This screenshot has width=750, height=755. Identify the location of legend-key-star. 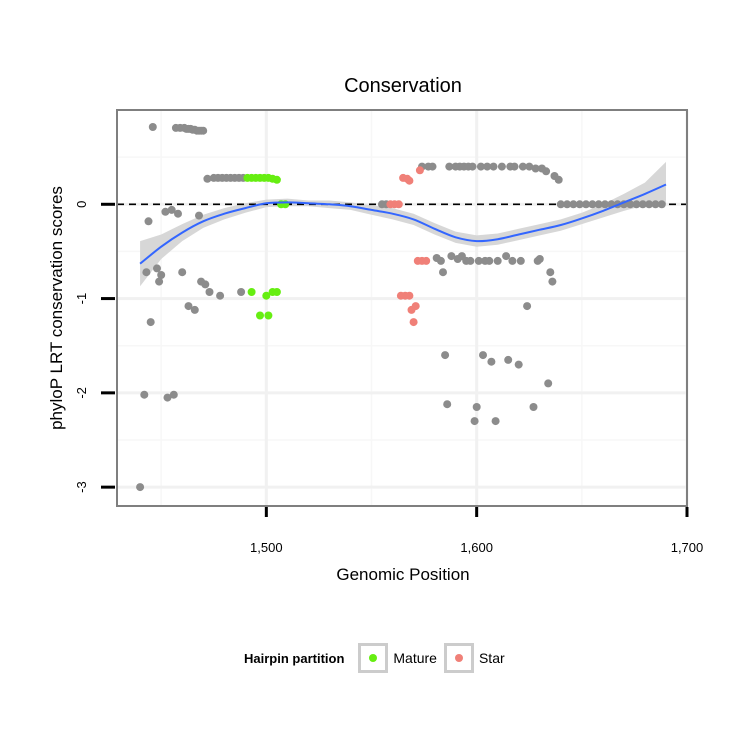
(458, 658).